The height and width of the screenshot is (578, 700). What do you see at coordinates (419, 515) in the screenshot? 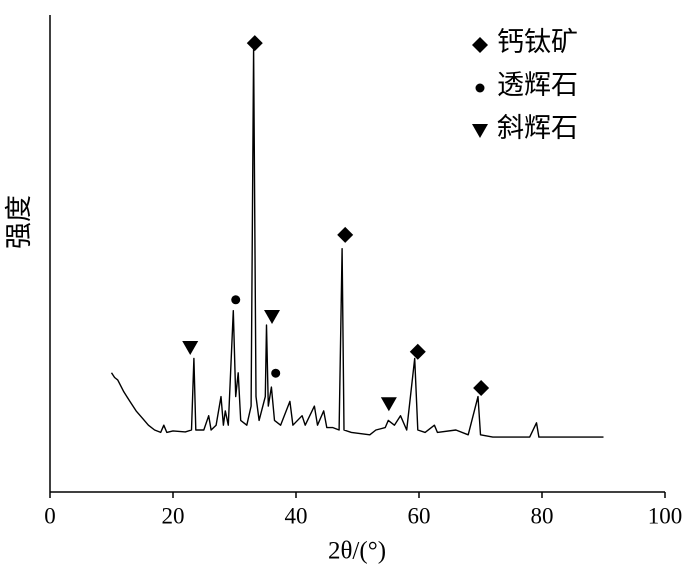
I see `x-tick-label: 60` at bounding box center [419, 515].